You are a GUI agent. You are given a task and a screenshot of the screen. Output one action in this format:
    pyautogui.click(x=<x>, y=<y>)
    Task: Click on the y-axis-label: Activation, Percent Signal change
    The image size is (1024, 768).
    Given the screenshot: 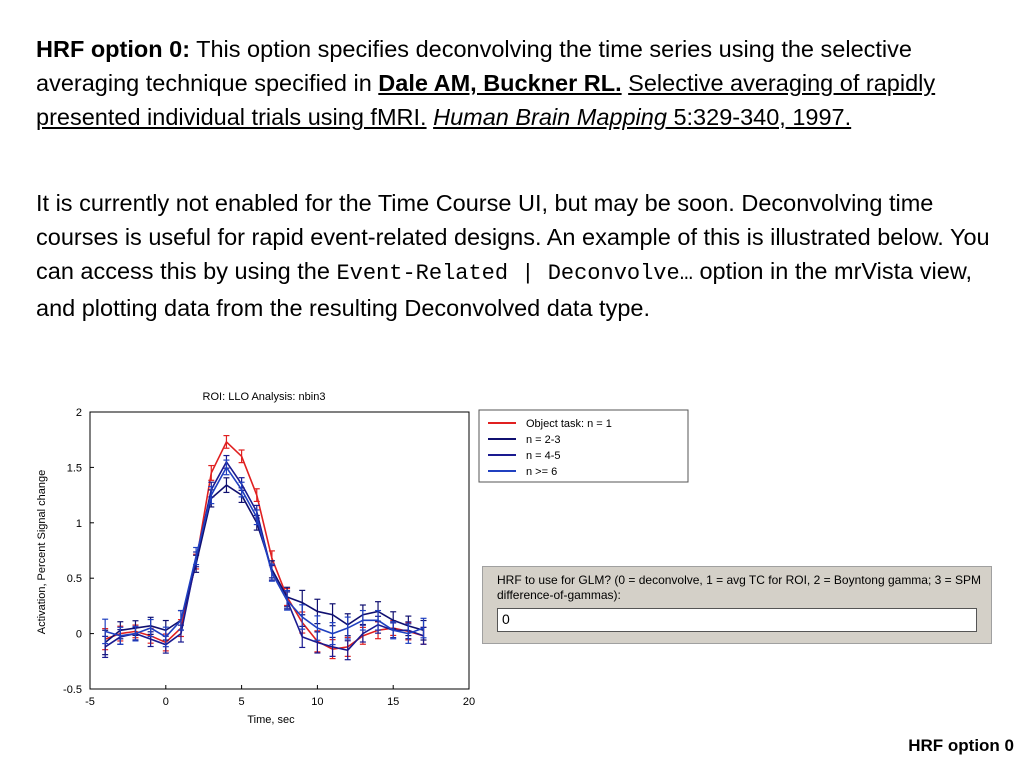 What is the action you would take?
    pyautogui.click(x=42, y=552)
    